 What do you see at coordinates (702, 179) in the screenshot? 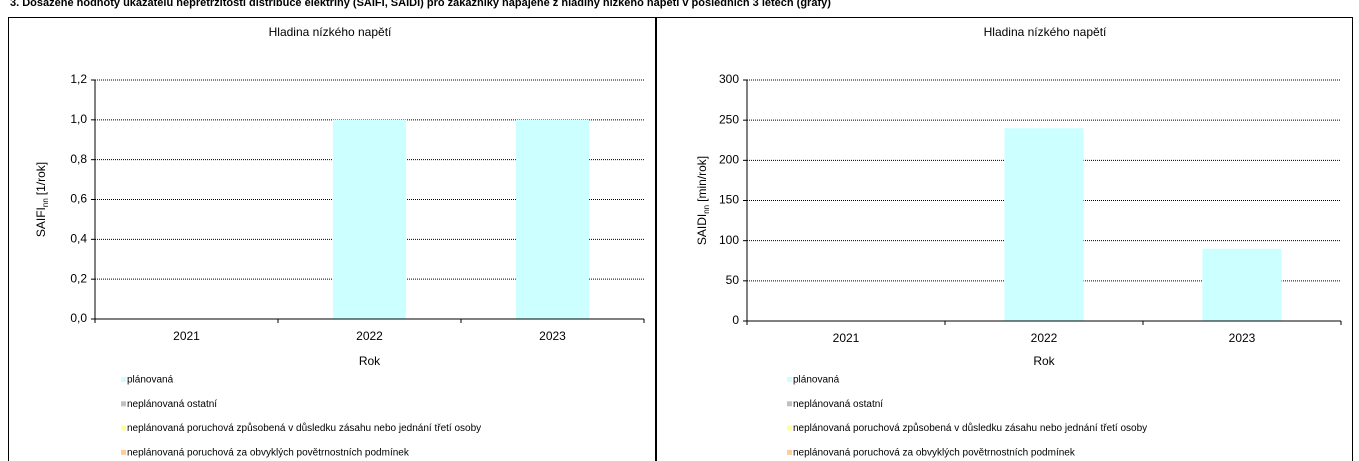
I see `y-label-unit: [min/rok]` at bounding box center [702, 179].